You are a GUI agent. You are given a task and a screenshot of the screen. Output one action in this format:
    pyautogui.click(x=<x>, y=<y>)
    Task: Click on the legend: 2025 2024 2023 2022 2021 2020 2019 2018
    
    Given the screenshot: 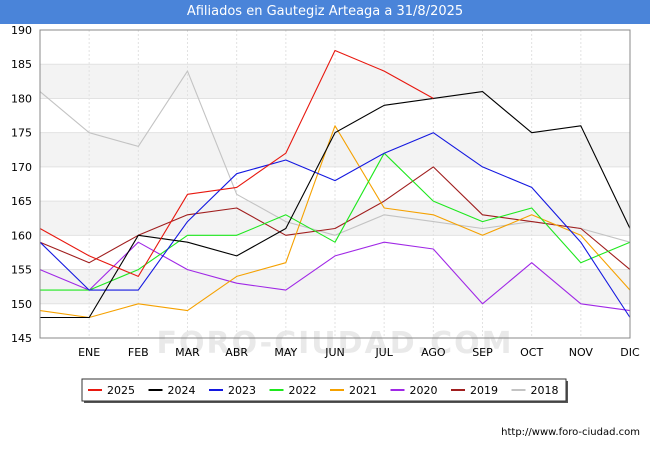 What is the action you would take?
    pyautogui.click(x=324, y=390)
    